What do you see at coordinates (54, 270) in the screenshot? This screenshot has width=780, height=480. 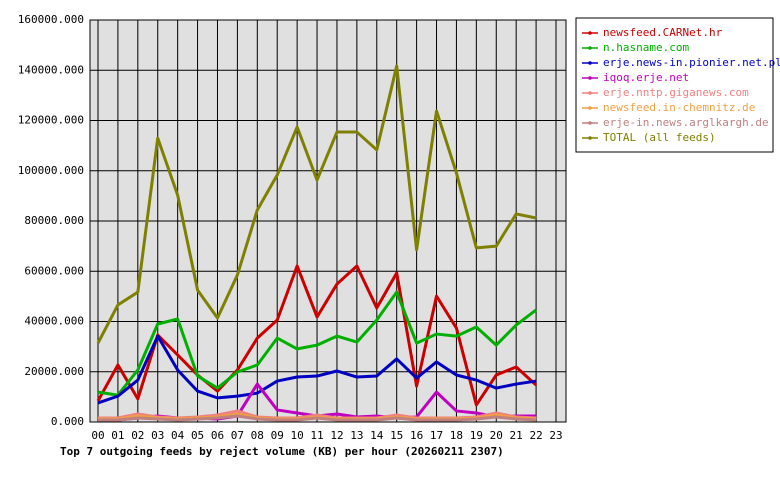 I see `y-tick-label: 60000.000` at bounding box center [54, 270].